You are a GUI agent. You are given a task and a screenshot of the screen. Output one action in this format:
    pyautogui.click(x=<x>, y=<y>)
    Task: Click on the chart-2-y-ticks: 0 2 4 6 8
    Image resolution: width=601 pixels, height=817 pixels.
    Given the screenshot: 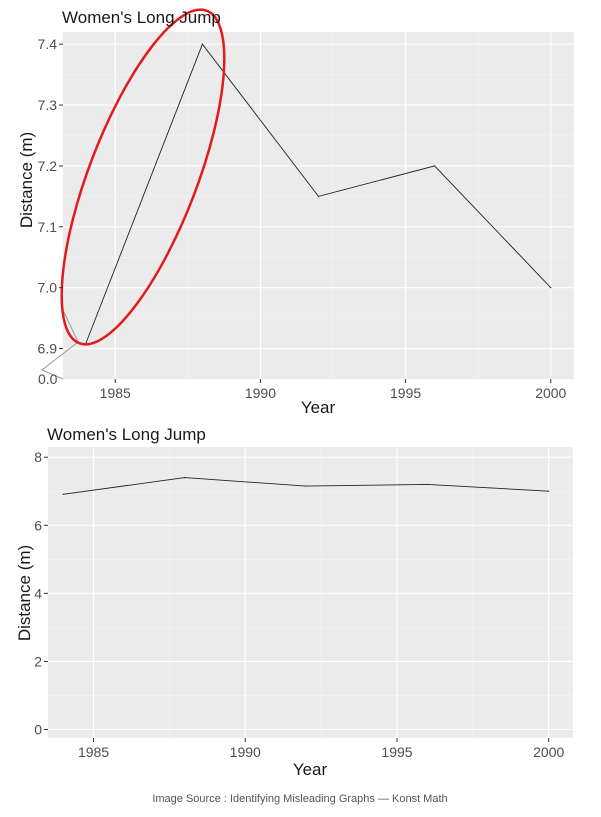 What is the action you would take?
    pyautogui.click(x=41, y=593)
    